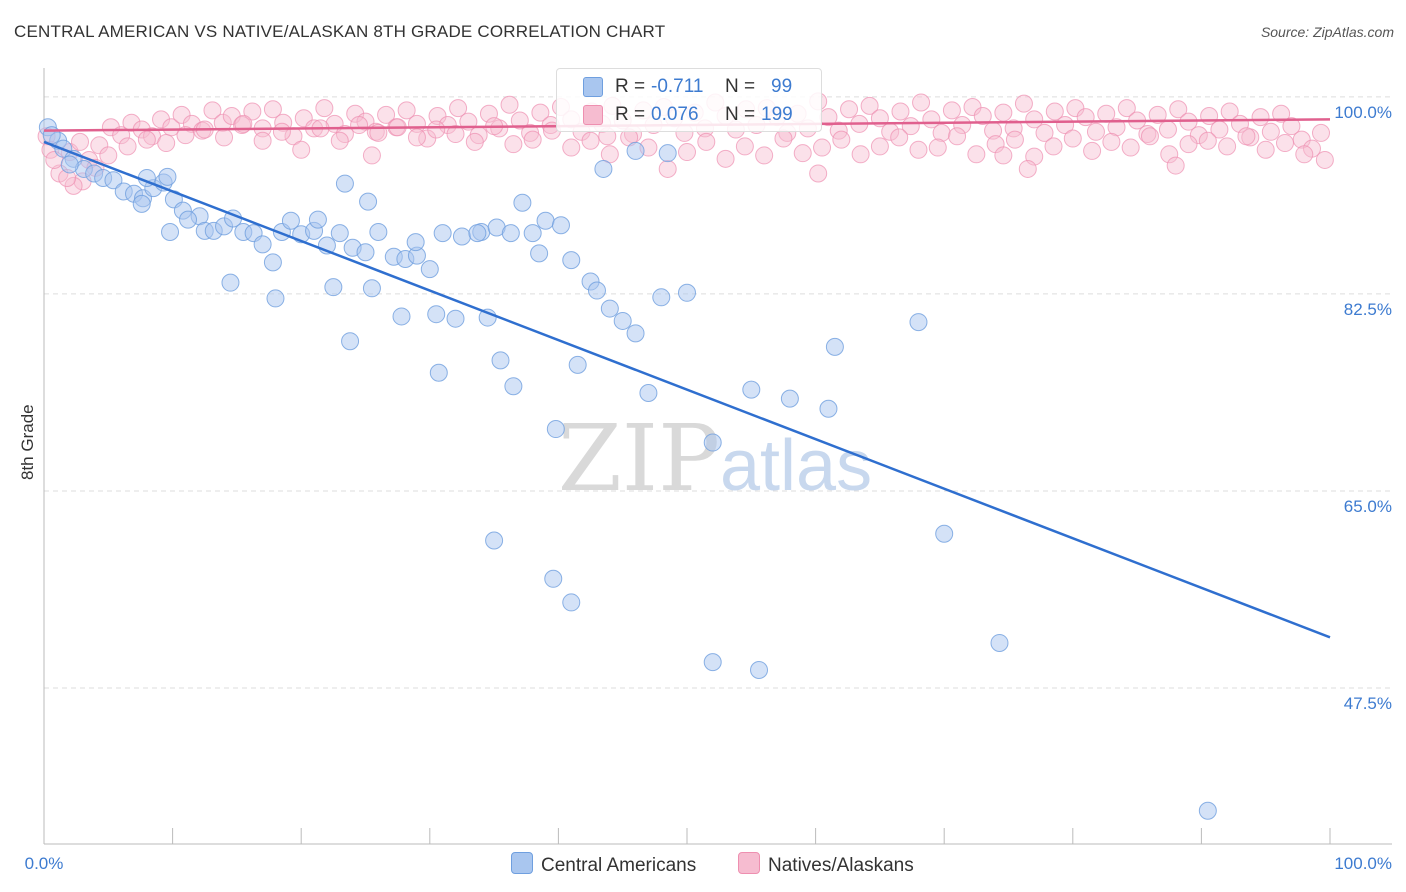 This screenshot has width=1406, height=892. What do you see at coordinates (44, 863) in the screenshot?
I see `x-tick-label: 0.0%` at bounding box center [44, 863].